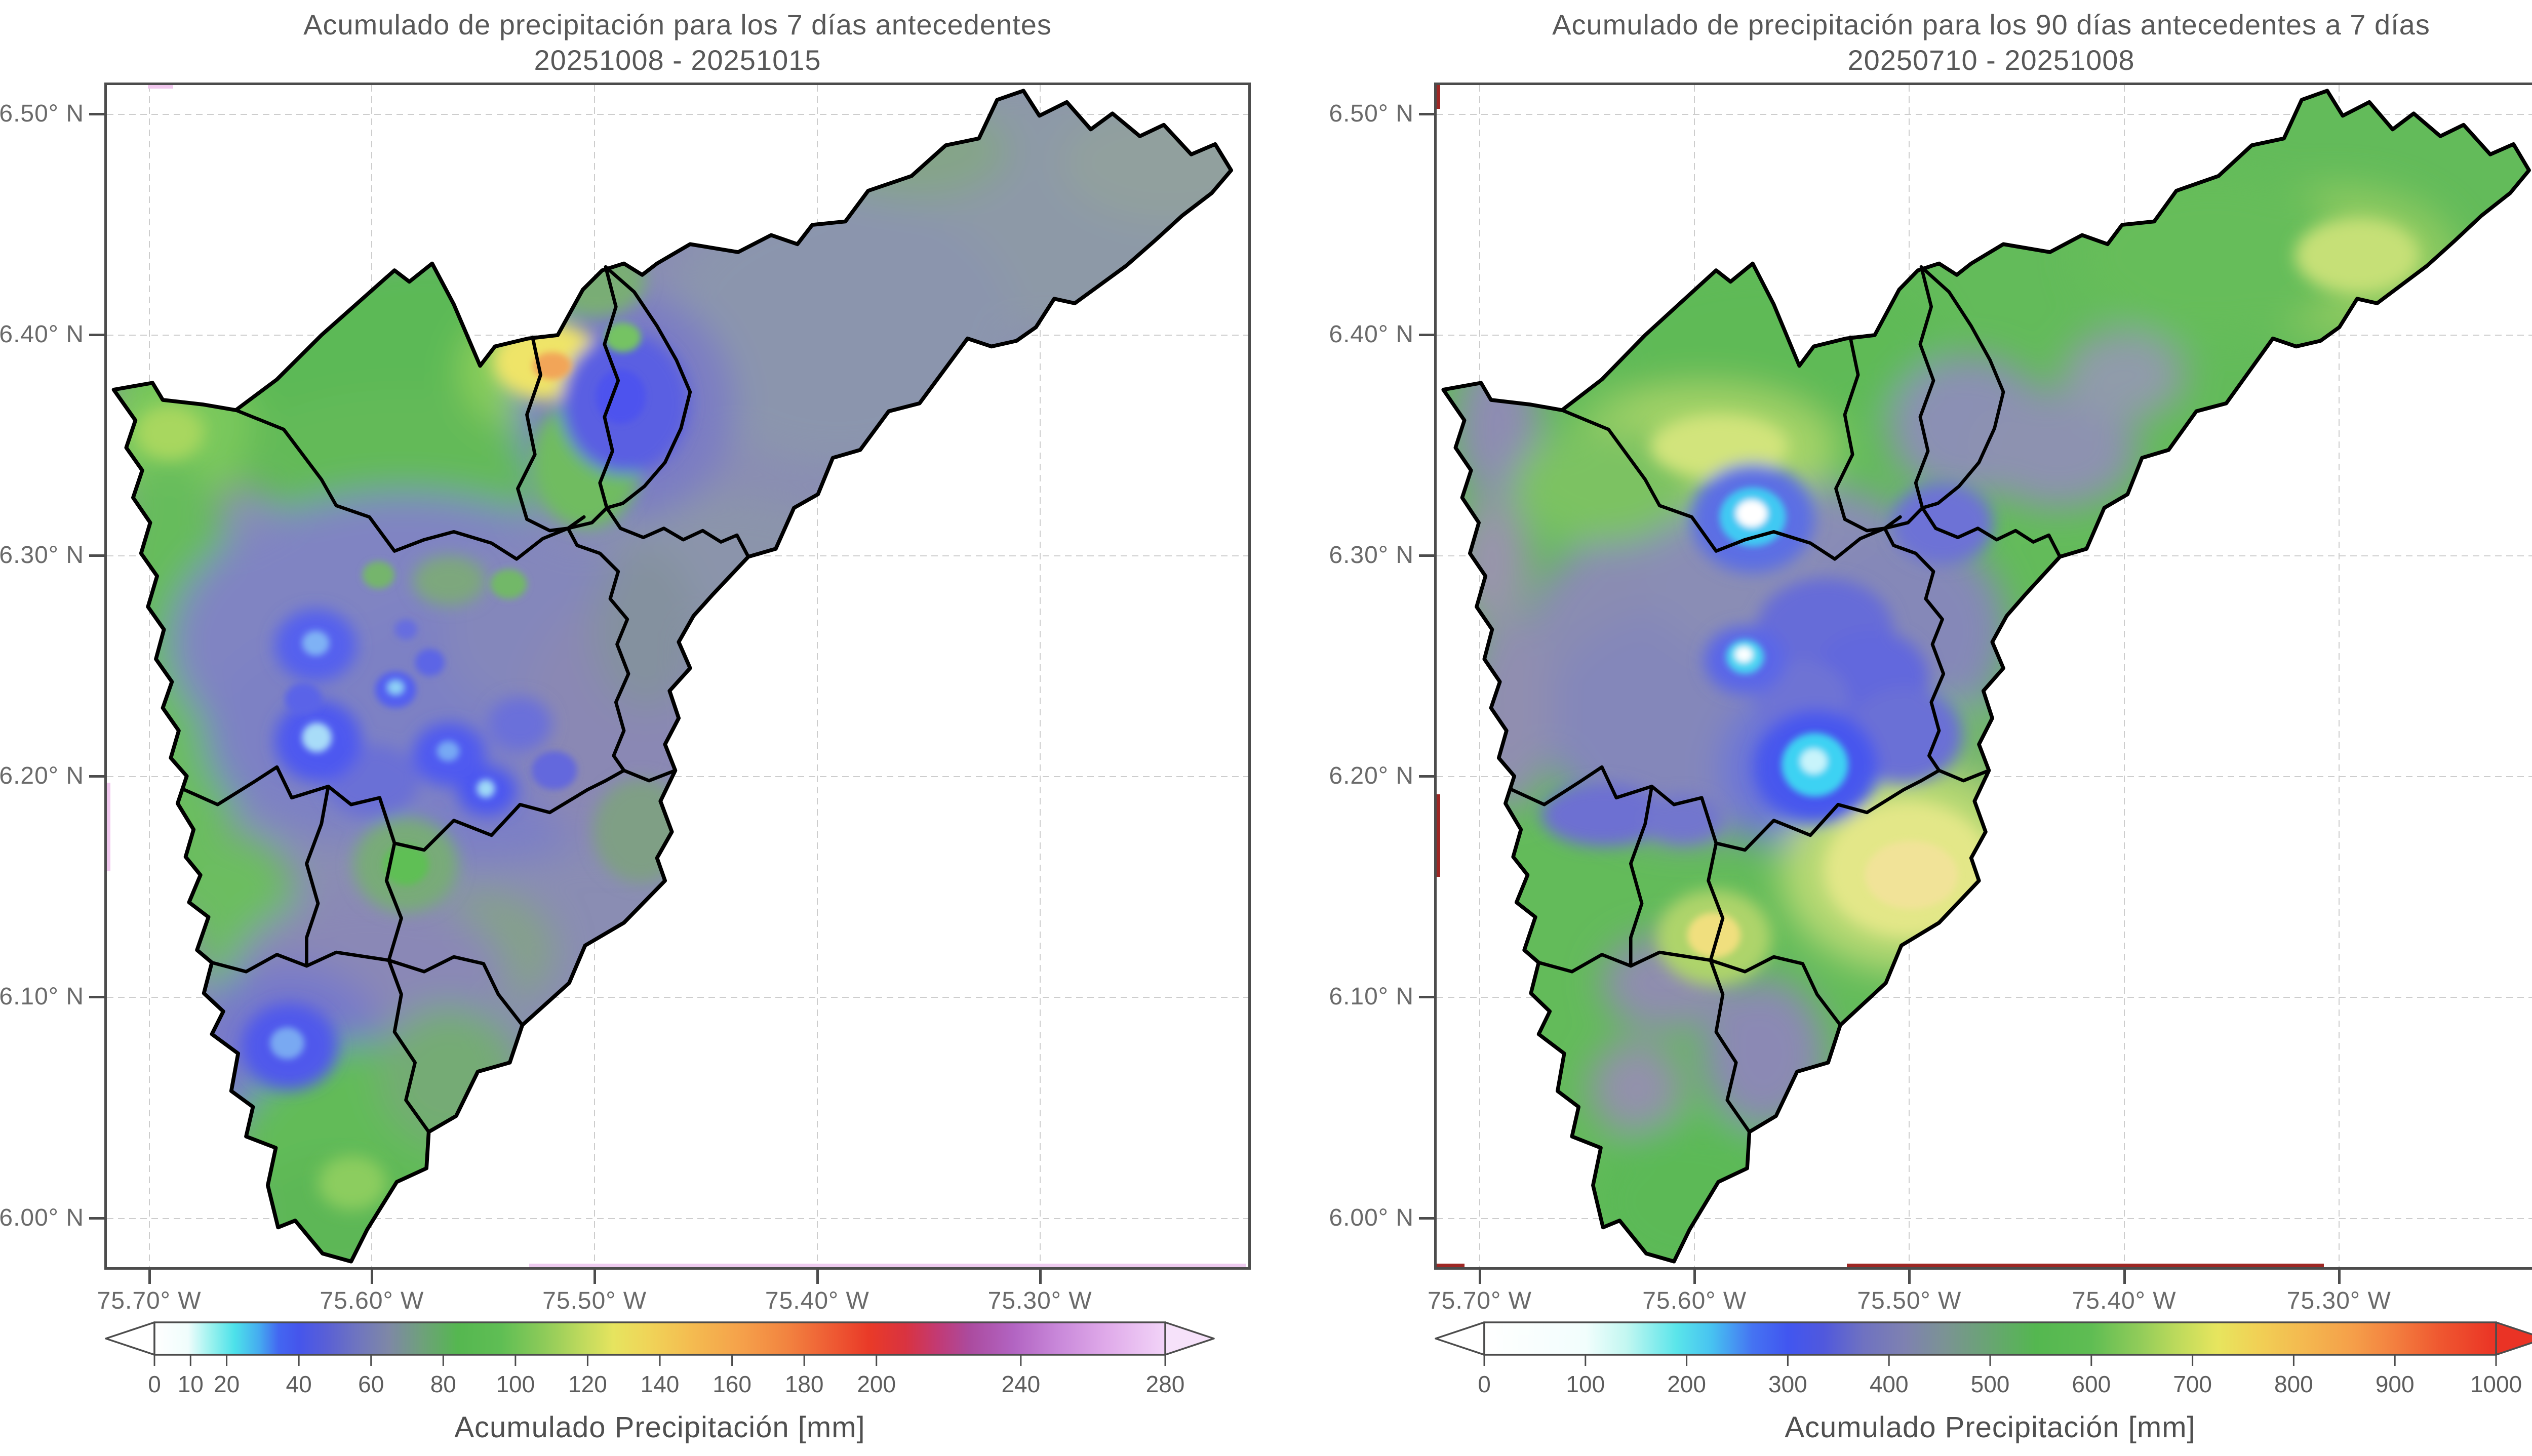 This screenshot has height=1456, width=2532. I want to click on colorbar-90-days: 0 100 200 300 400 500 600 700 800 900 1000, so click(1983, 1359).